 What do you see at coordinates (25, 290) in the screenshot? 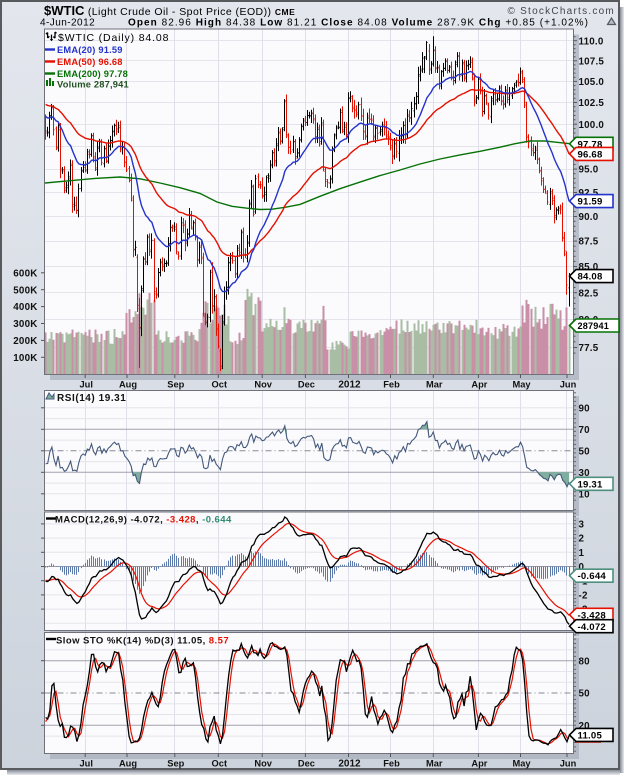
I see `svg-text: 500K` at bounding box center [25, 290].